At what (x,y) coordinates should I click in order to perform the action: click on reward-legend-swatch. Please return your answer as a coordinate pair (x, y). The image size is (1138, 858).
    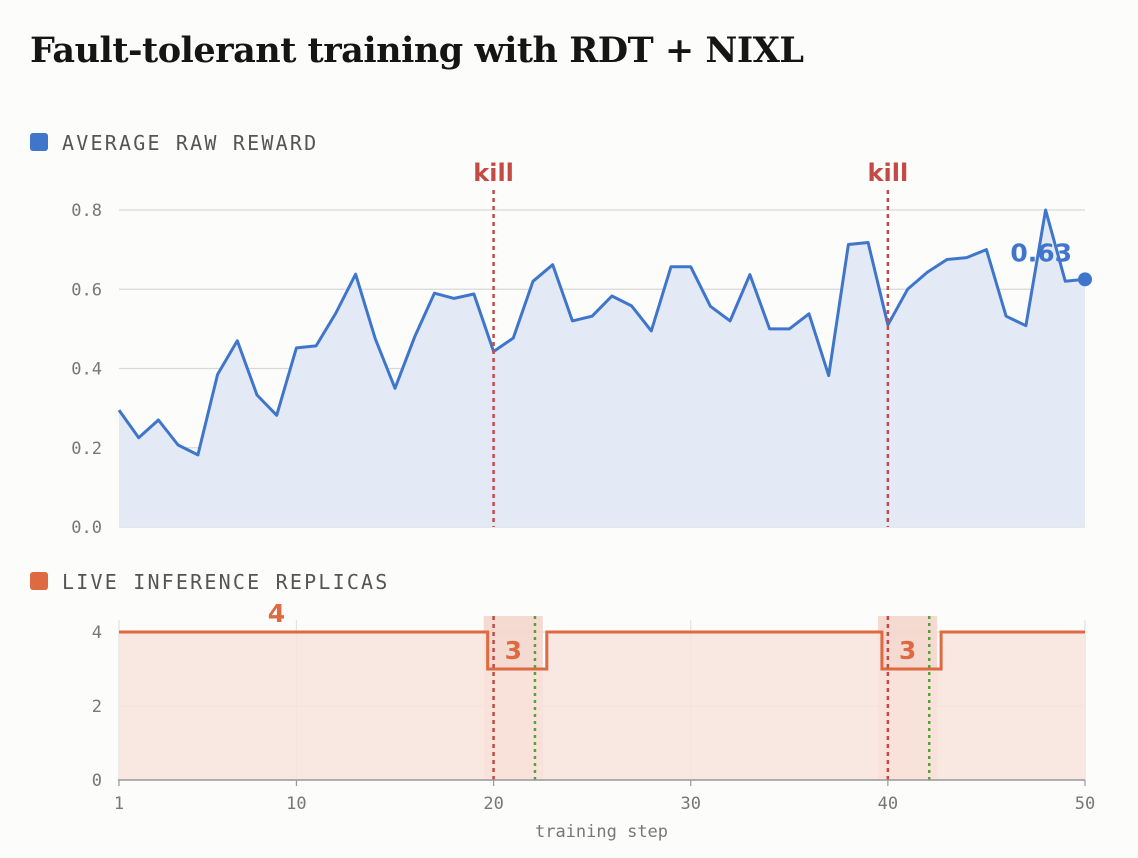
    Looking at the image, I should click on (39, 142).